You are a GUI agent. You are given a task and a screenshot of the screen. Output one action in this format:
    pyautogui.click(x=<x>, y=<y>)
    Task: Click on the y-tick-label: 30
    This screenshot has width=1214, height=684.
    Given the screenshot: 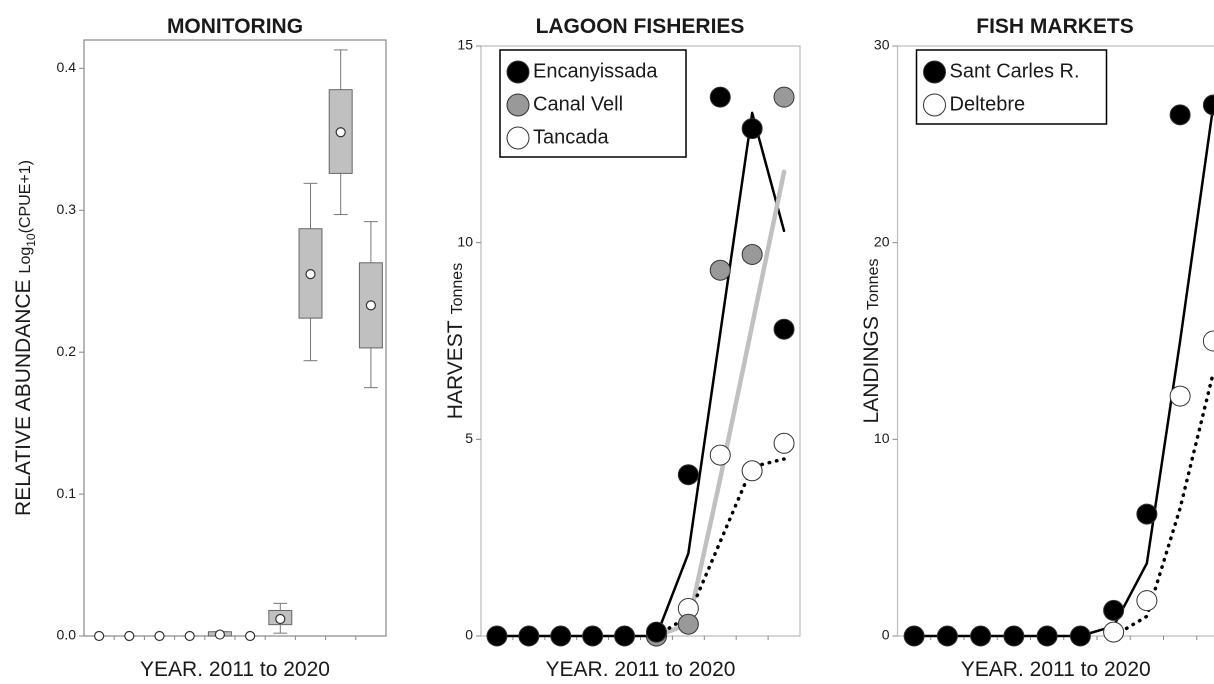 What is the action you would take?
    pyautogui.click(x=882, y=45)
    